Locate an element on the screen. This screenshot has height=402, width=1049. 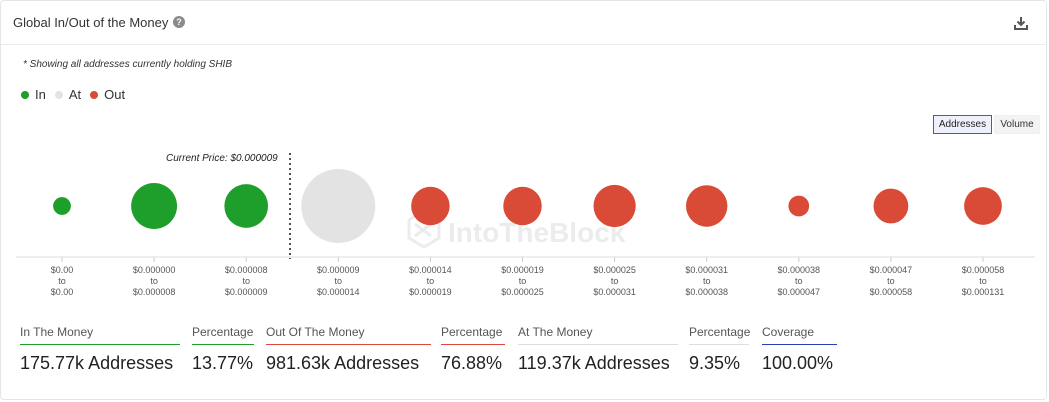
download-icon is located at coordinates (1021, 23).